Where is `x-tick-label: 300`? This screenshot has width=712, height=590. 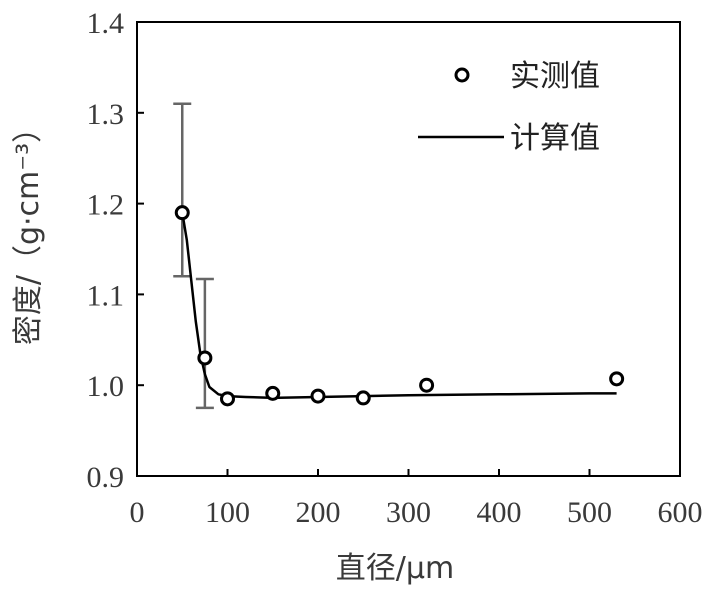 x-tick-label: 300 is located at coordinates (408, 512).